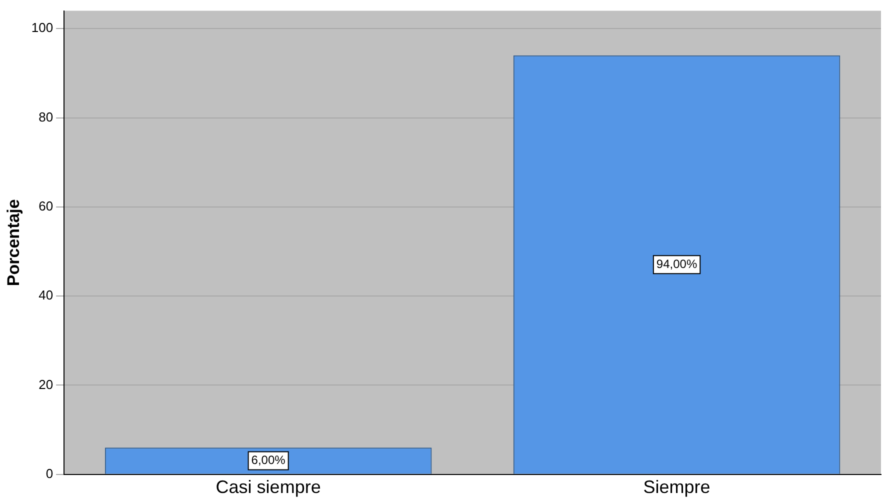 The image size is (883, 502). I want to click on y-tick-label: 80, so click(46, 116).